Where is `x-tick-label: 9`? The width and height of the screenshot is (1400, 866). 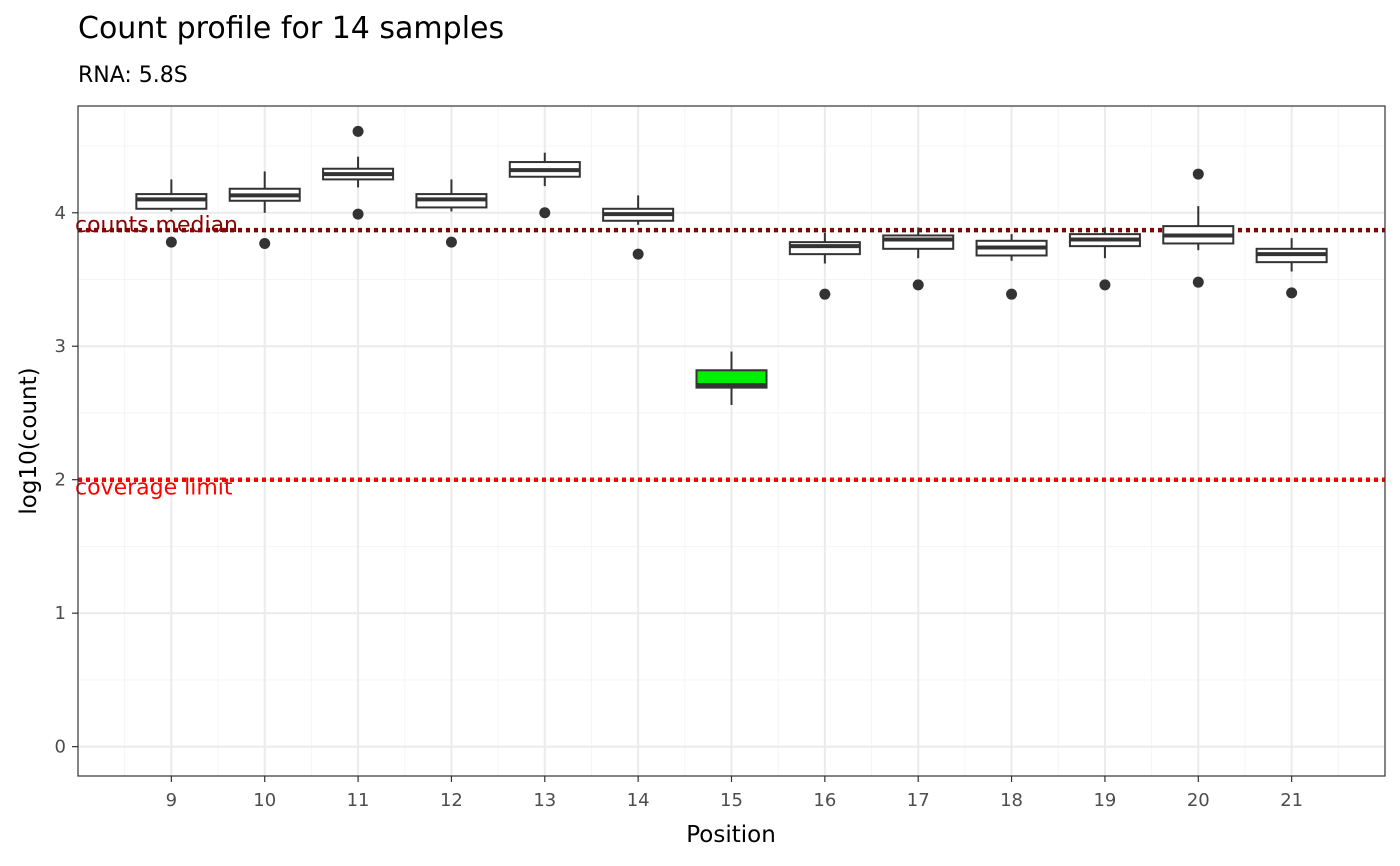
x-tick-label: 9 is located at coordinates (171, 800).